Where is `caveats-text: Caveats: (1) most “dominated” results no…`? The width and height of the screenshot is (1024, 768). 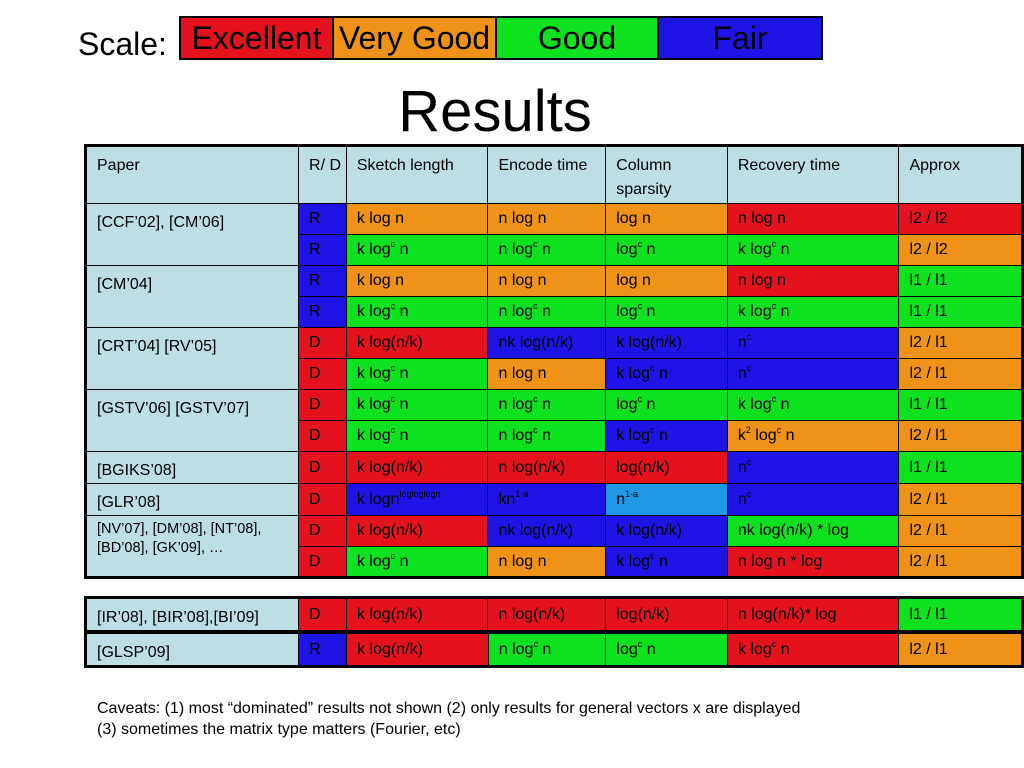 caveats-text: Caveats: (1) most “dominated” results no… is located at coordinates (448, 719).